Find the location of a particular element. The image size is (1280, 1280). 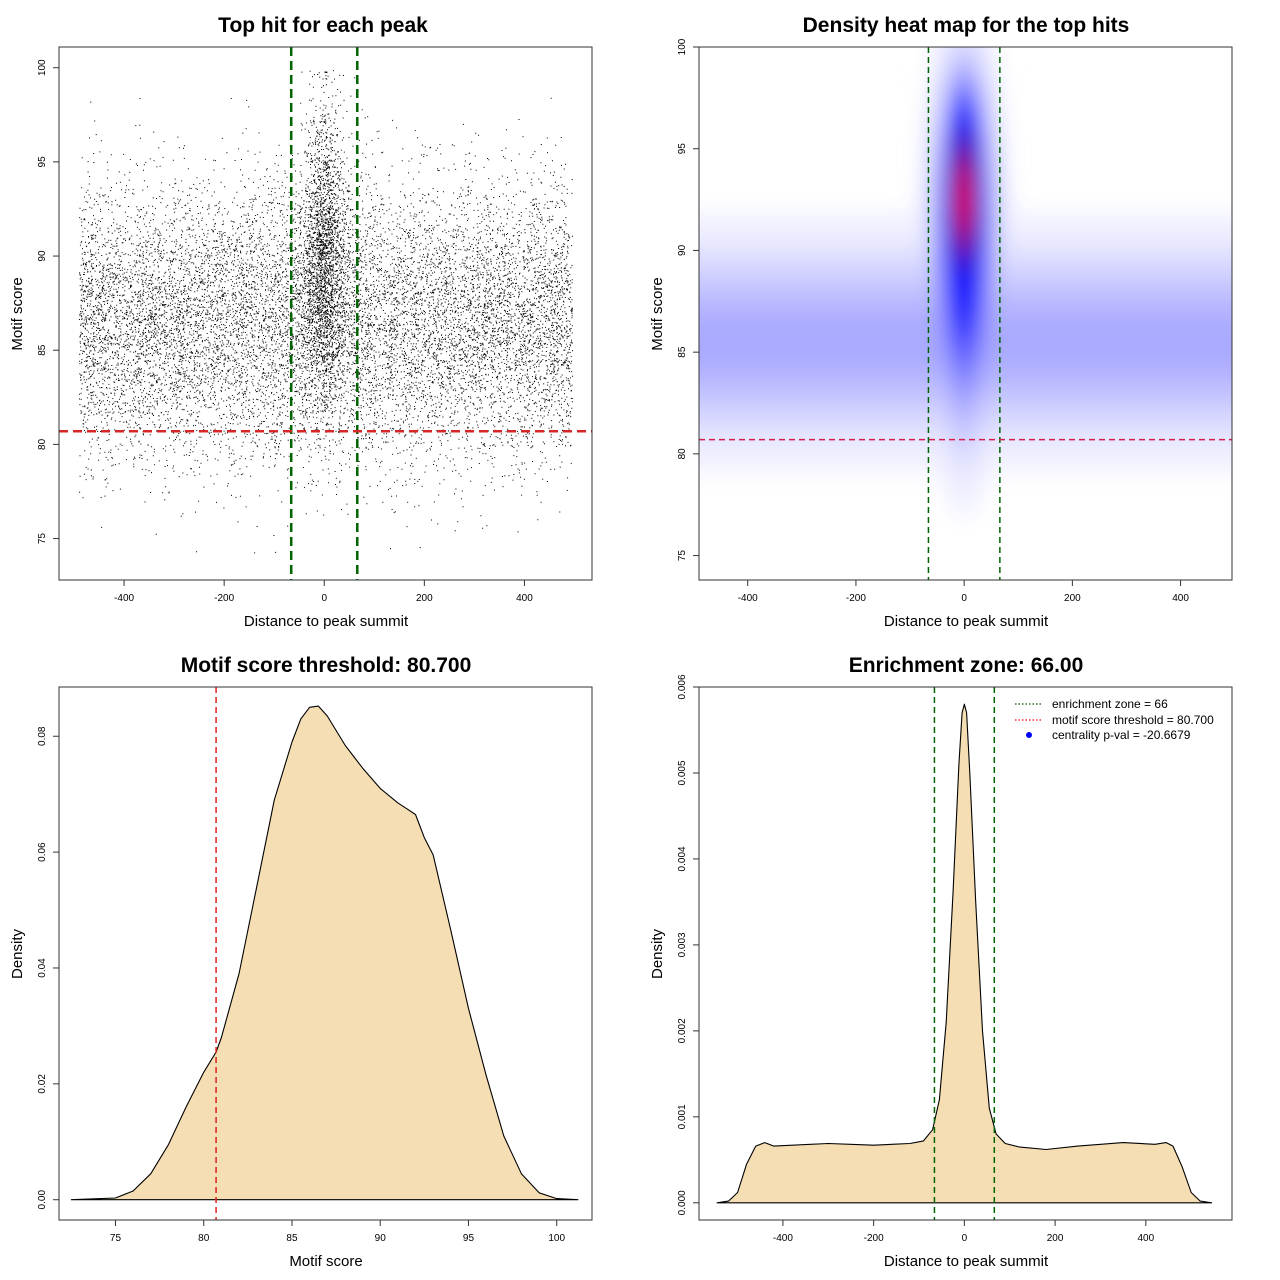

heatmap-x-tick-label: 400 is located at coordinates (1180, 598).